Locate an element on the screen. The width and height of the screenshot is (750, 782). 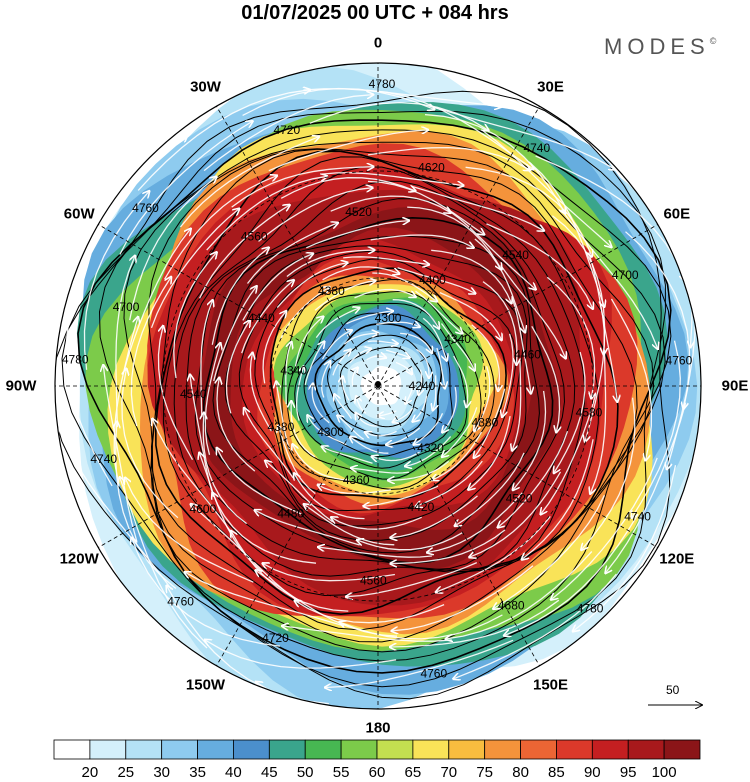
brand-logo: MODES© is located at coordinates (660, 47).